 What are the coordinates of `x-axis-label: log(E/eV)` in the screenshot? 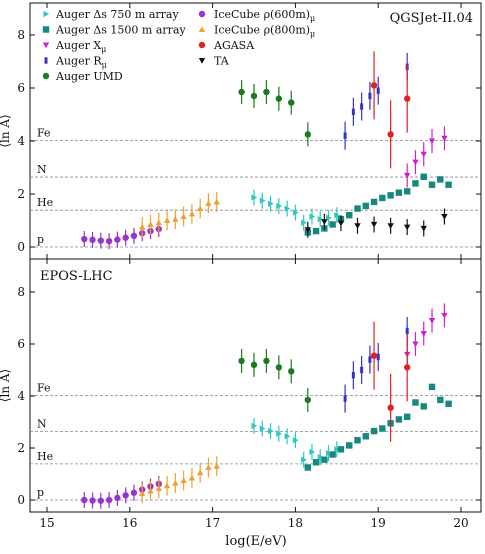 It's located at (255, 541).